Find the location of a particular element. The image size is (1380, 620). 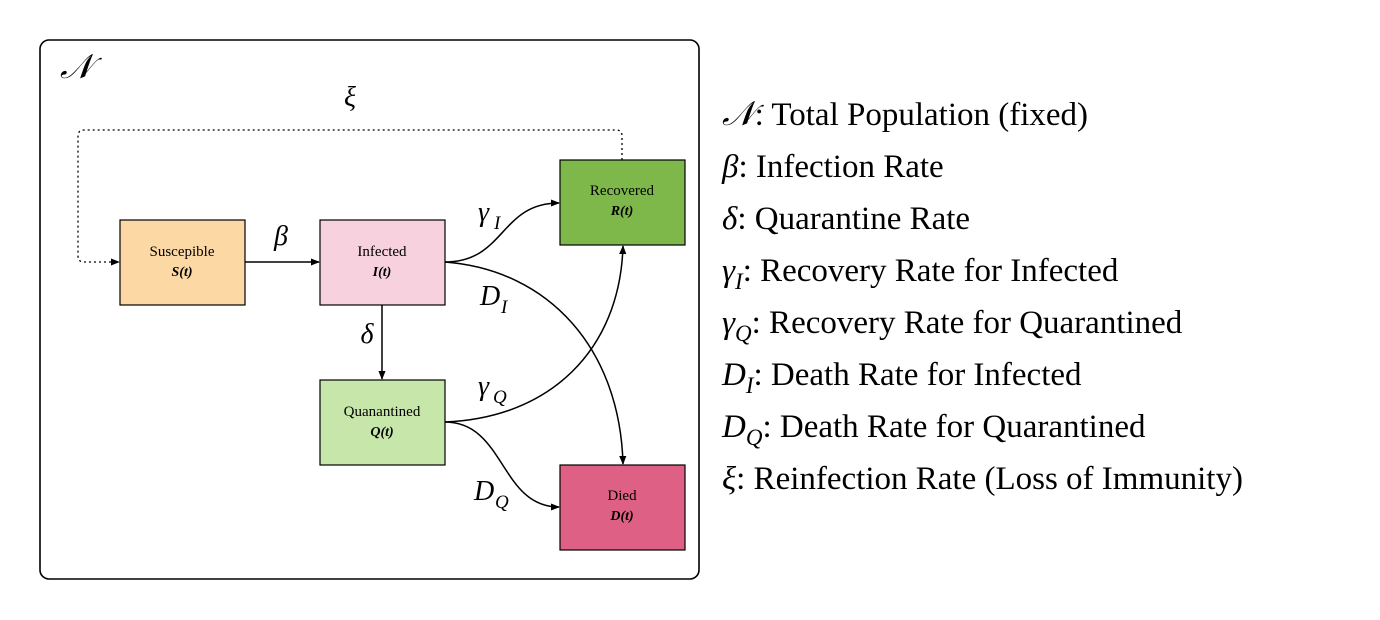

node-susceptible-label: Suscepible is located at coordinates (182, 252).